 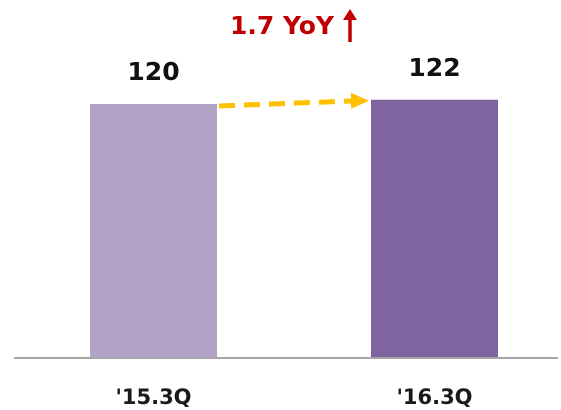 I want to click on data-labels-layer: 120 122, so click(x=293, y=69).